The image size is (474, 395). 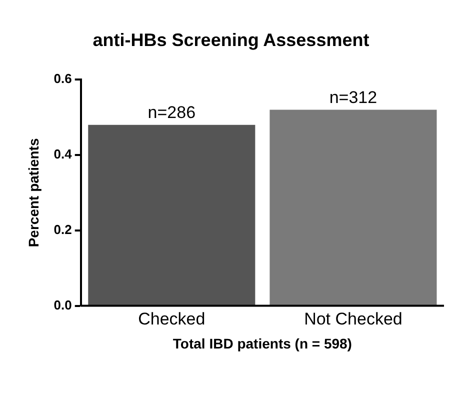 I want to click on chart-title: anti-HBs Screening Assessment, so click(x=231, y=40).